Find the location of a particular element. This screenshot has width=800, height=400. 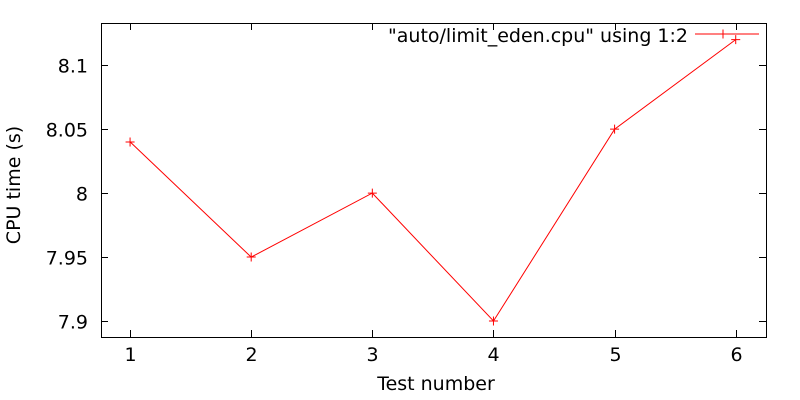

x-tick-label: 3 is located at coordinates (372, 355).